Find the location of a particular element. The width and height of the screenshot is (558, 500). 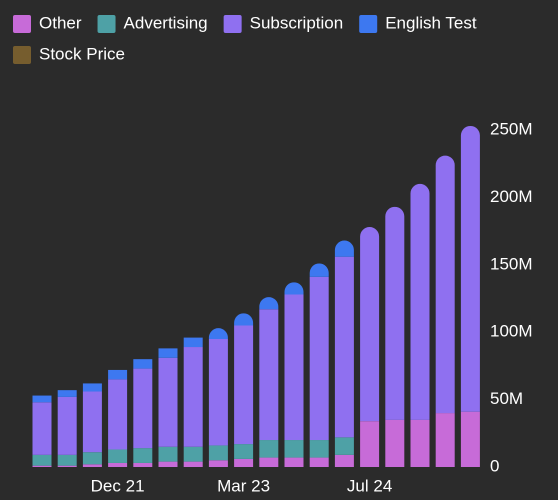

y-tick-label: 0 is located at coordinates (494, 465).